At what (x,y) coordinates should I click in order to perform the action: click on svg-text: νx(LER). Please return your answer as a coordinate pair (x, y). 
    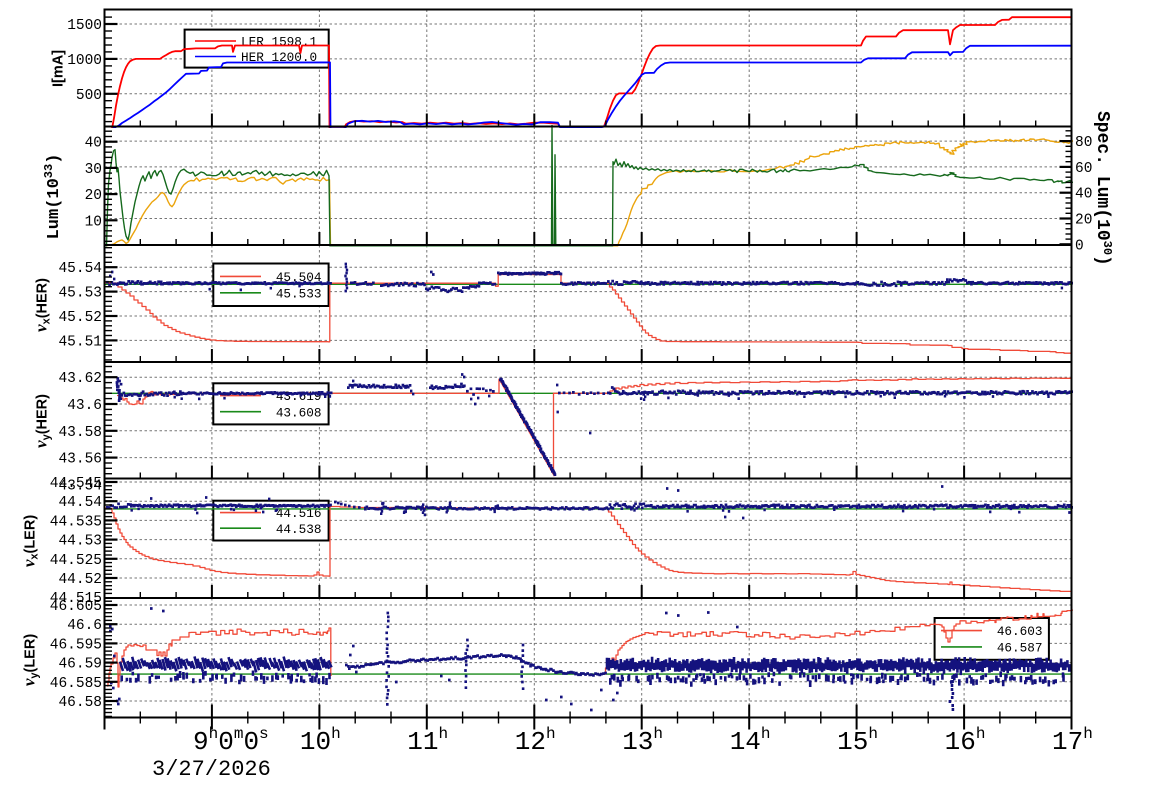
    Looking at the image, I should click on (30, 541).